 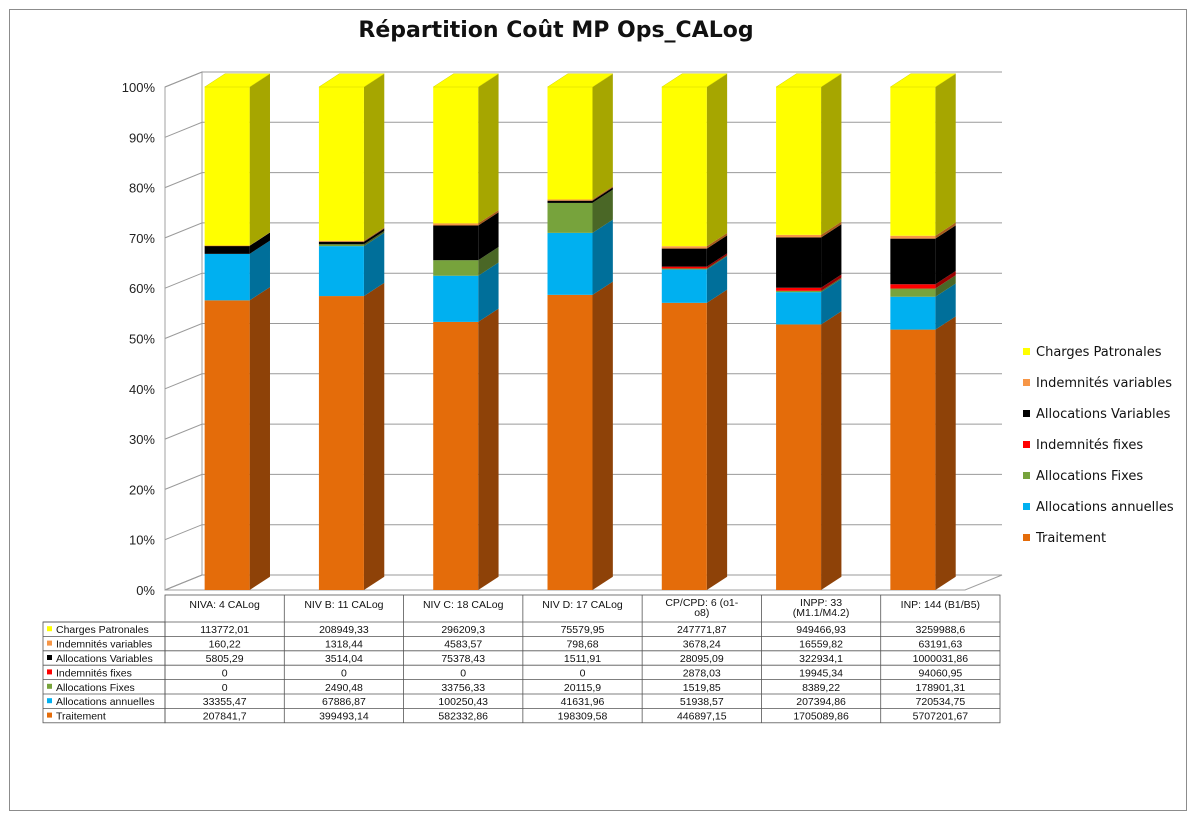 I want to click on bar-indemnites-fixes-side, so click(x=831, y=282).